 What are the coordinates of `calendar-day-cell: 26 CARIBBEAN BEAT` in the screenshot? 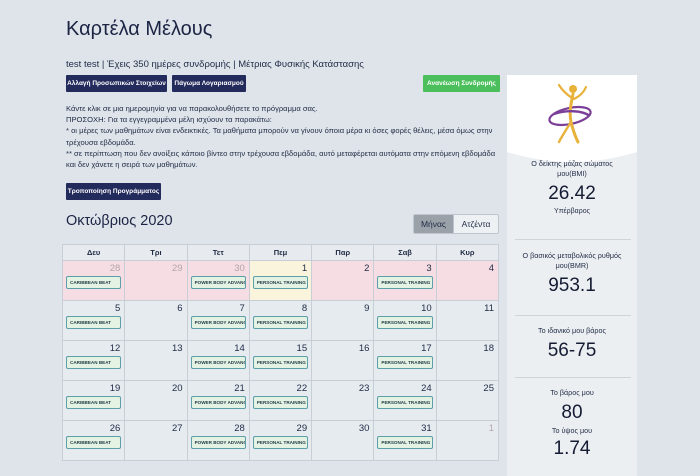 It's located at (93, 440).